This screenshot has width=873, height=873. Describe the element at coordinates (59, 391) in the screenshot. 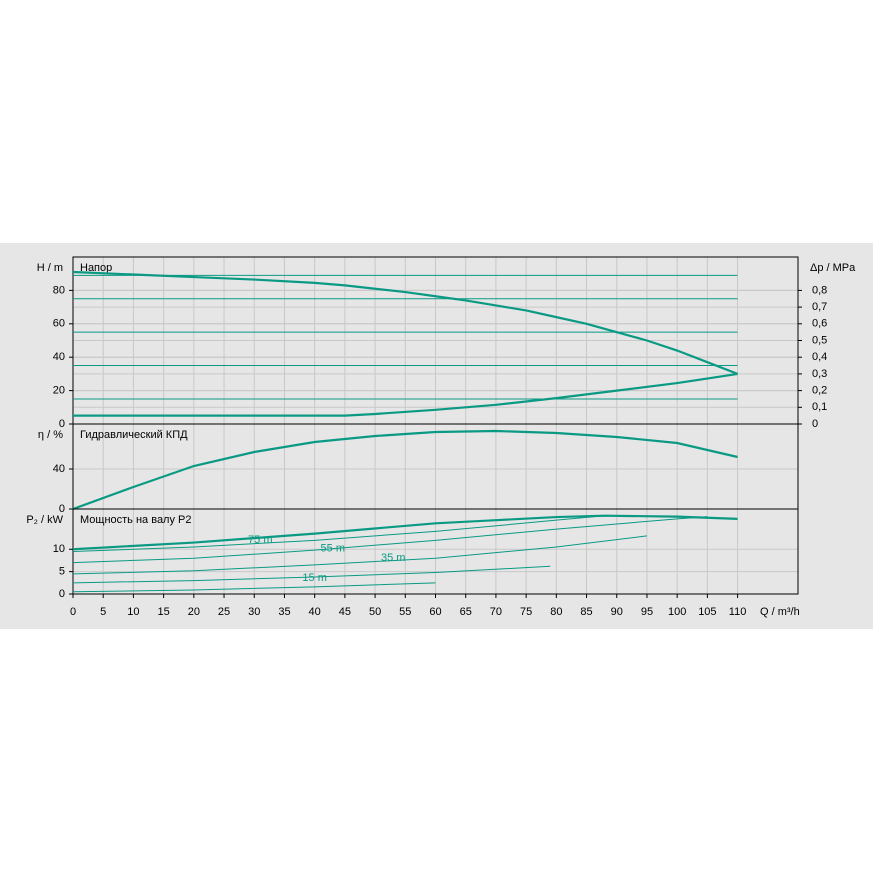

I see `y-tick-label: 20` at that location.